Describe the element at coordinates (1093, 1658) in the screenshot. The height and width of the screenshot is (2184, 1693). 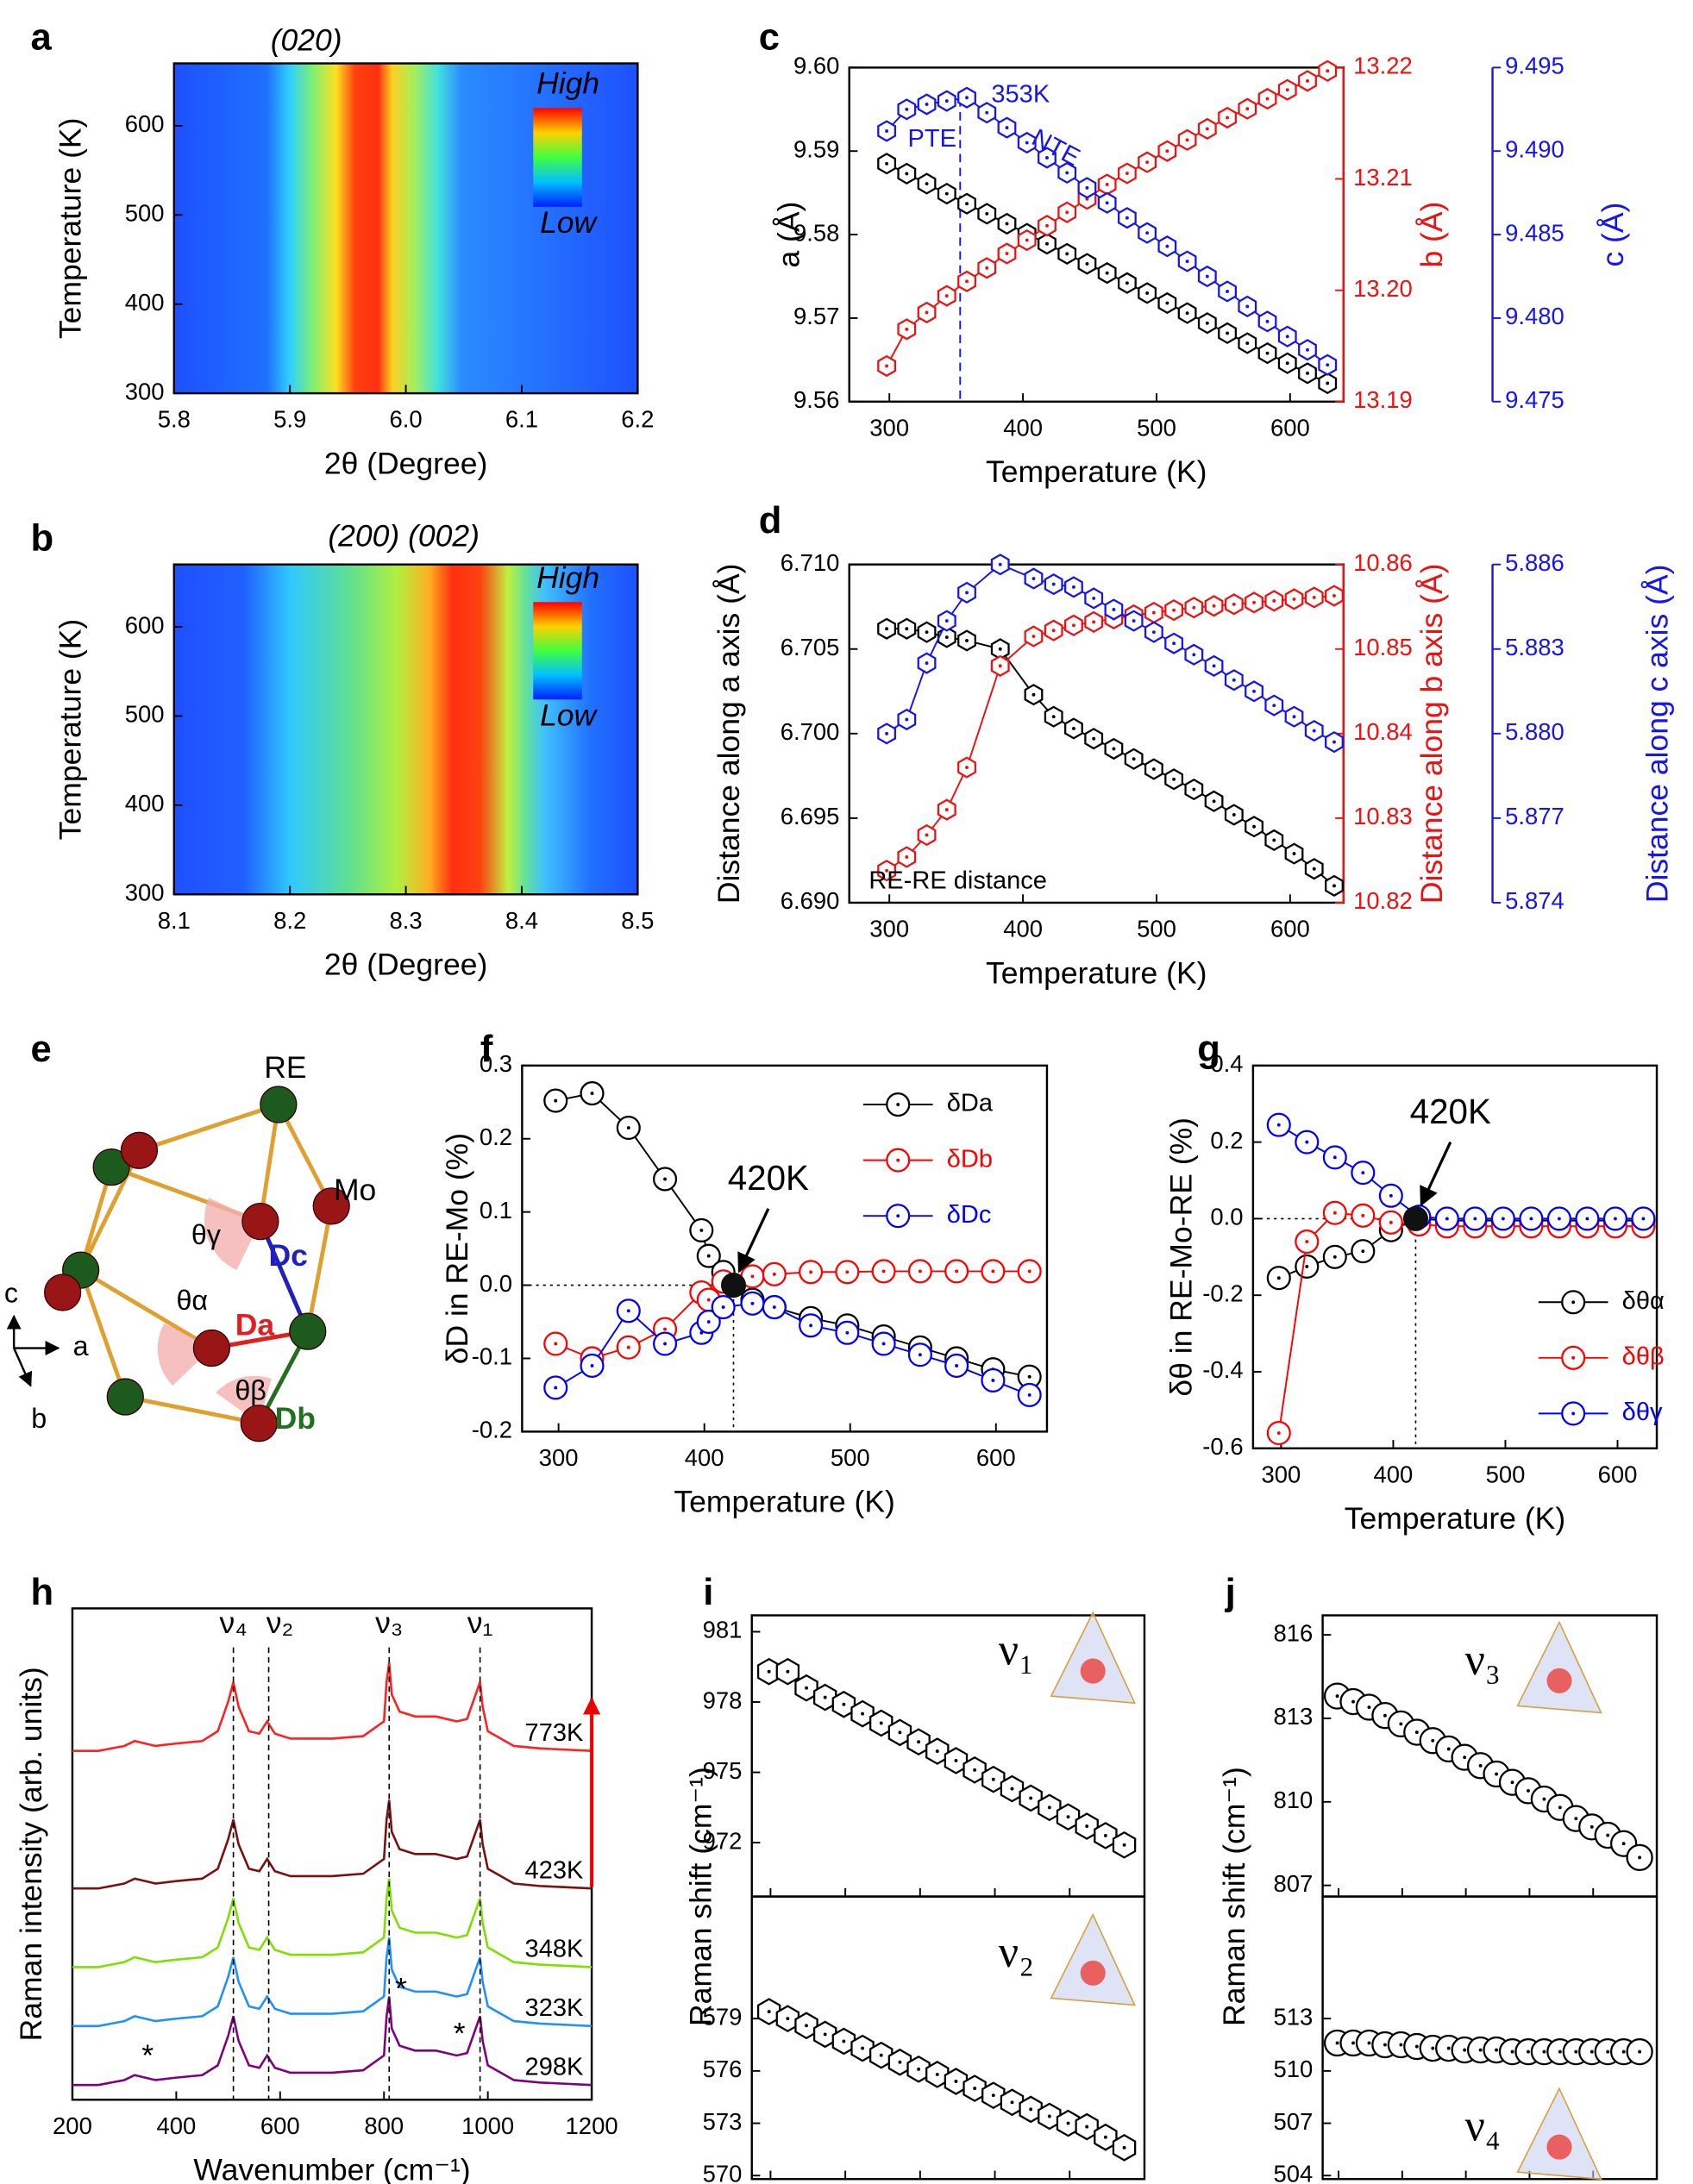
I see `tetrahedron` at that location.